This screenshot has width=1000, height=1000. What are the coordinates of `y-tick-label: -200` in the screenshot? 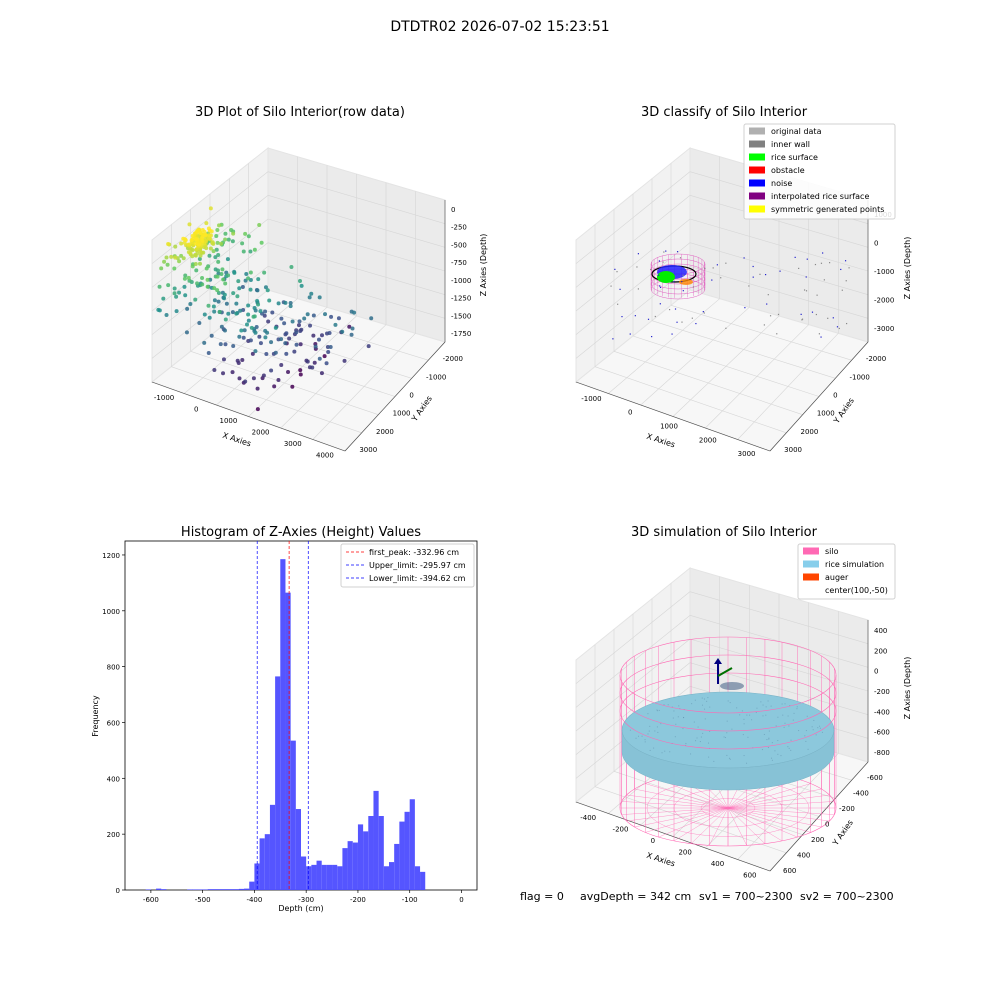 It's located at (847, 809).